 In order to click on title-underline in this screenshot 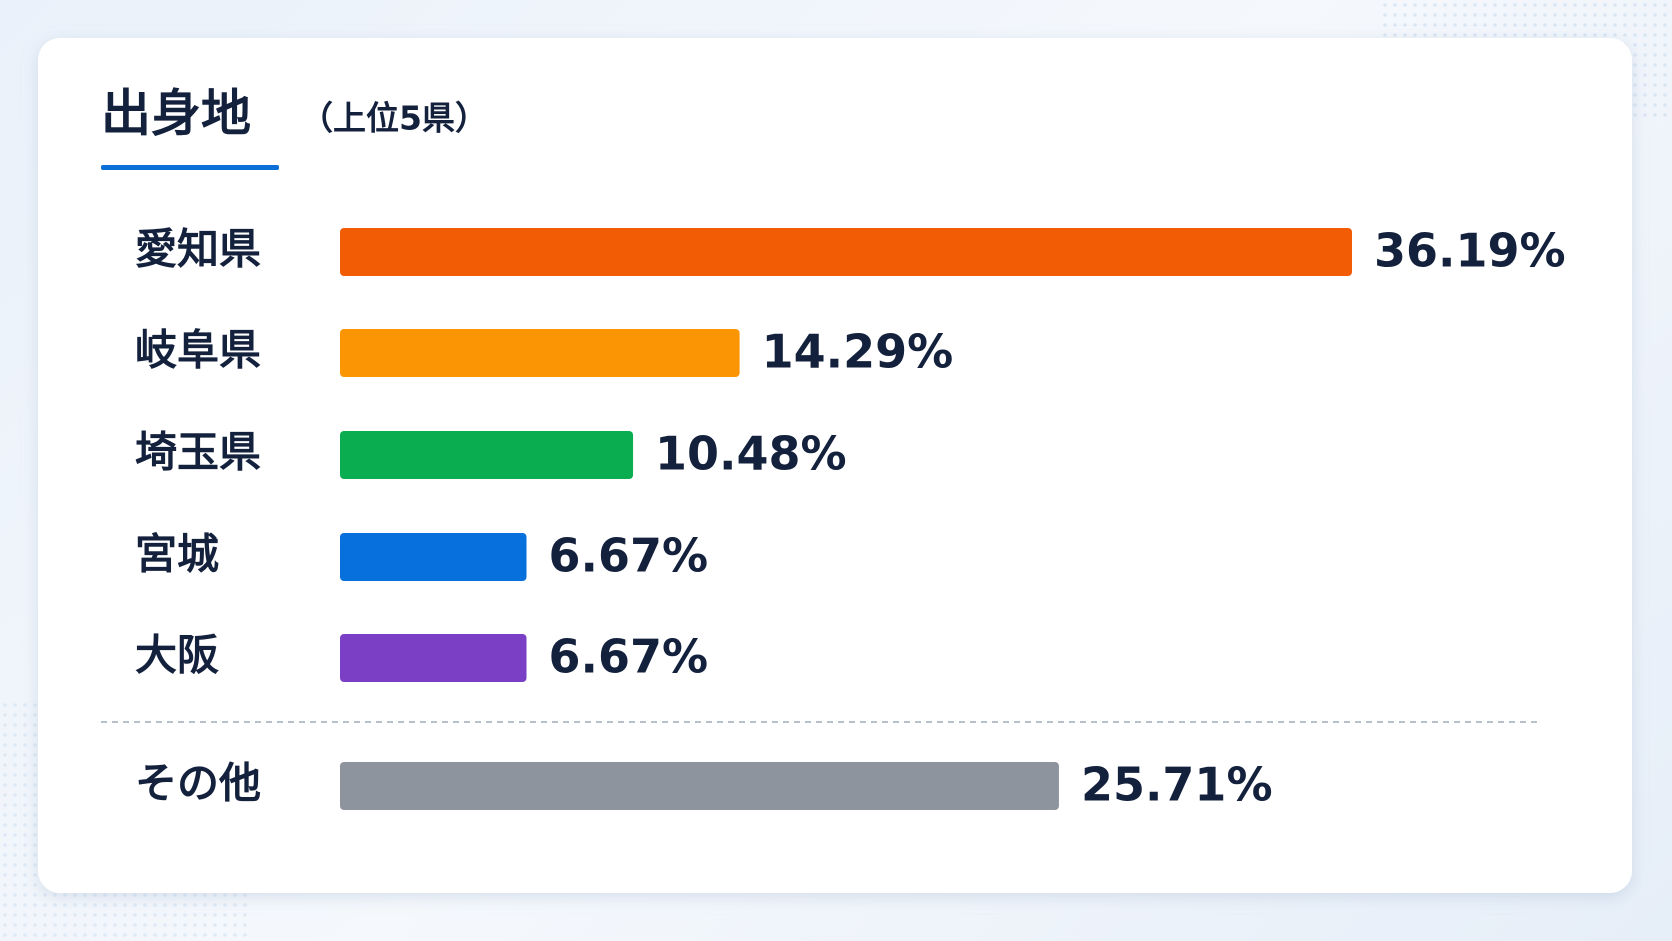, I will do `click(190, 167)`.